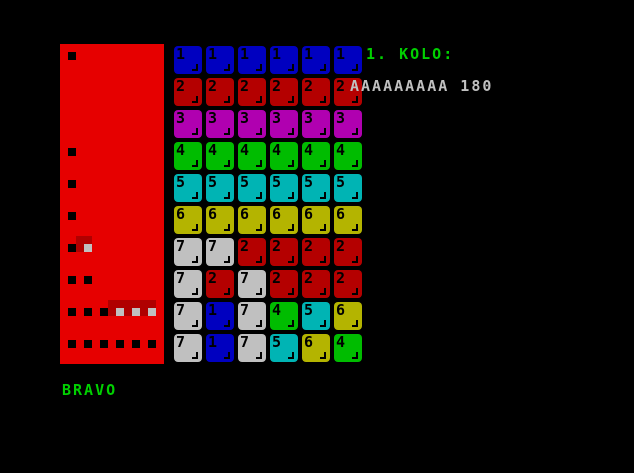 This screenshot has height=473, width=634. I want to click on tile-number: 5, so click(277, 182).